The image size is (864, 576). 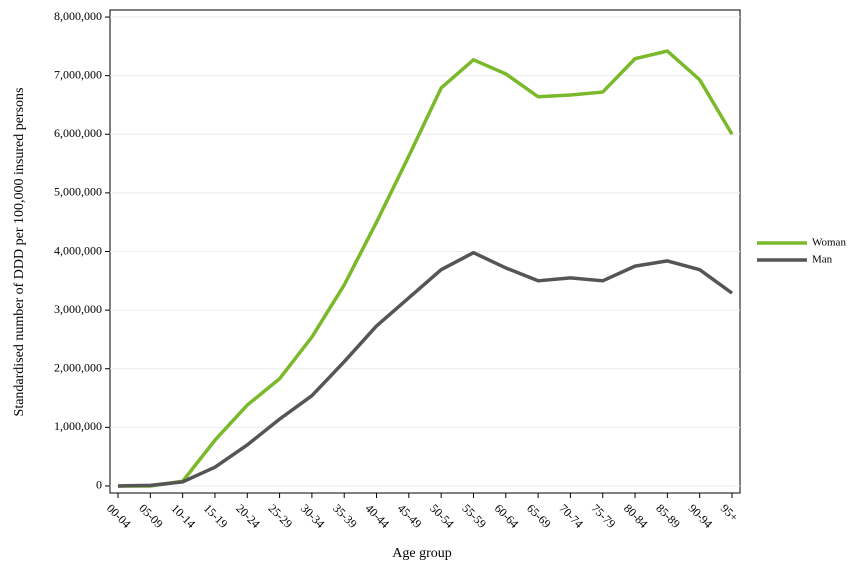 What do you see at coordinates (377, 516) in the screenshot?
I see `x-tick-label: 40-44` at bounding box center [377, 516].